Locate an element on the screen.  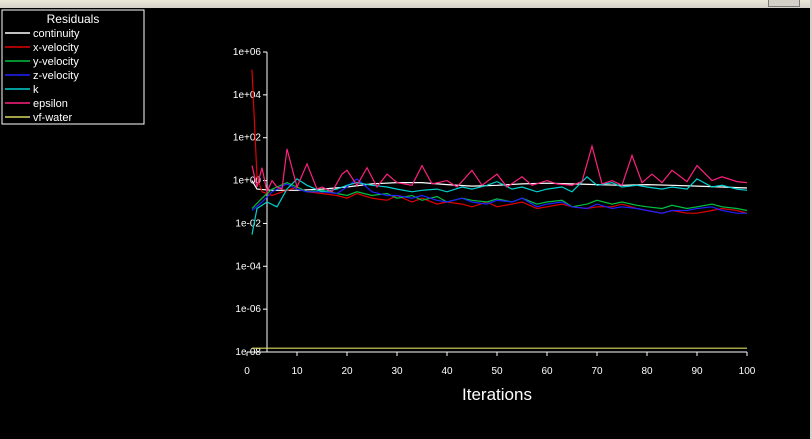
legend-label-continuity: continuity is located at coordinates (56, 34).